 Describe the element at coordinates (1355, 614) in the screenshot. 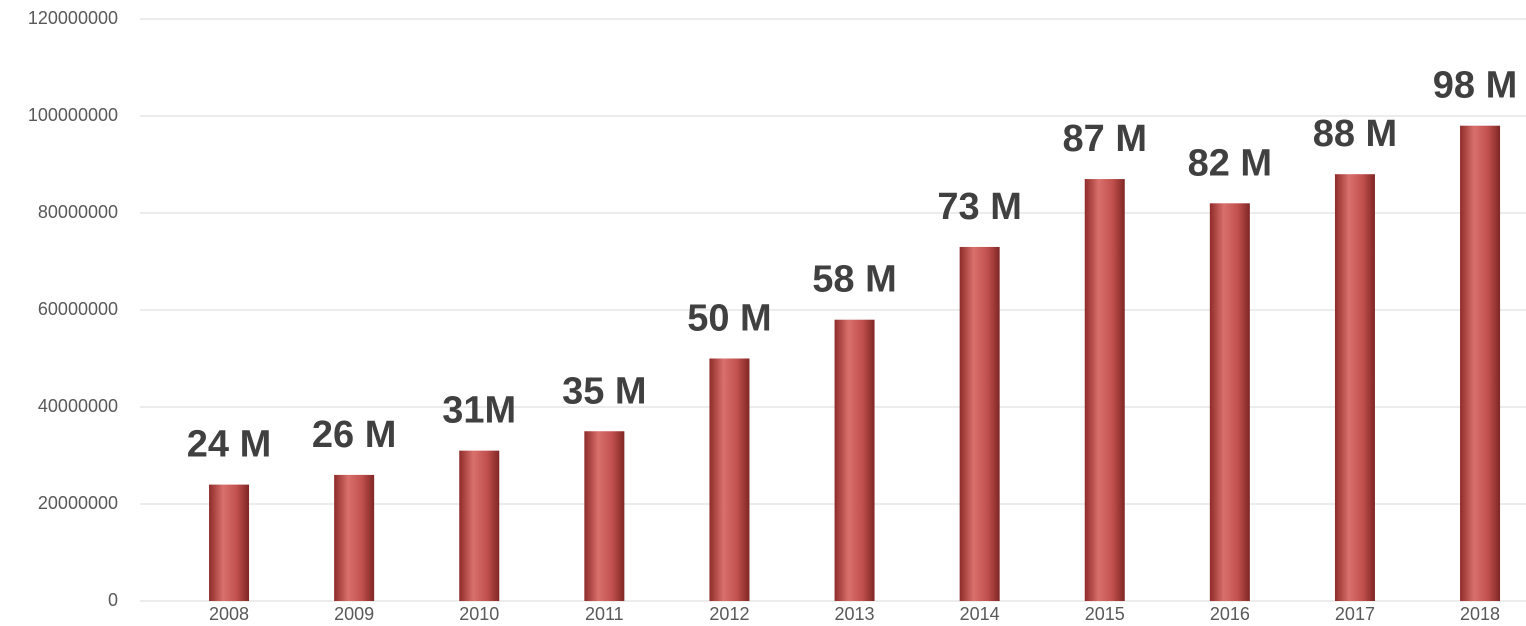

I see `x-tick-label: 2017` at that location.